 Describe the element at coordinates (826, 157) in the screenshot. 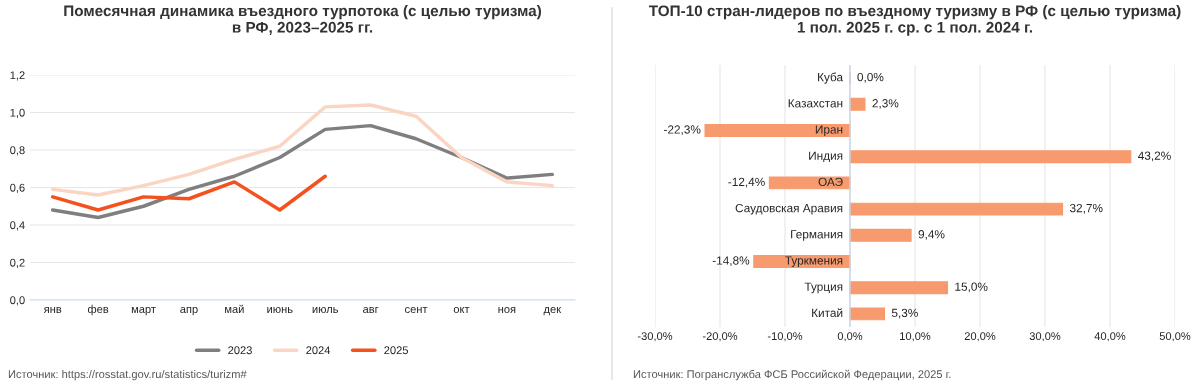

I see `y-tick-label: Индия` at that location.